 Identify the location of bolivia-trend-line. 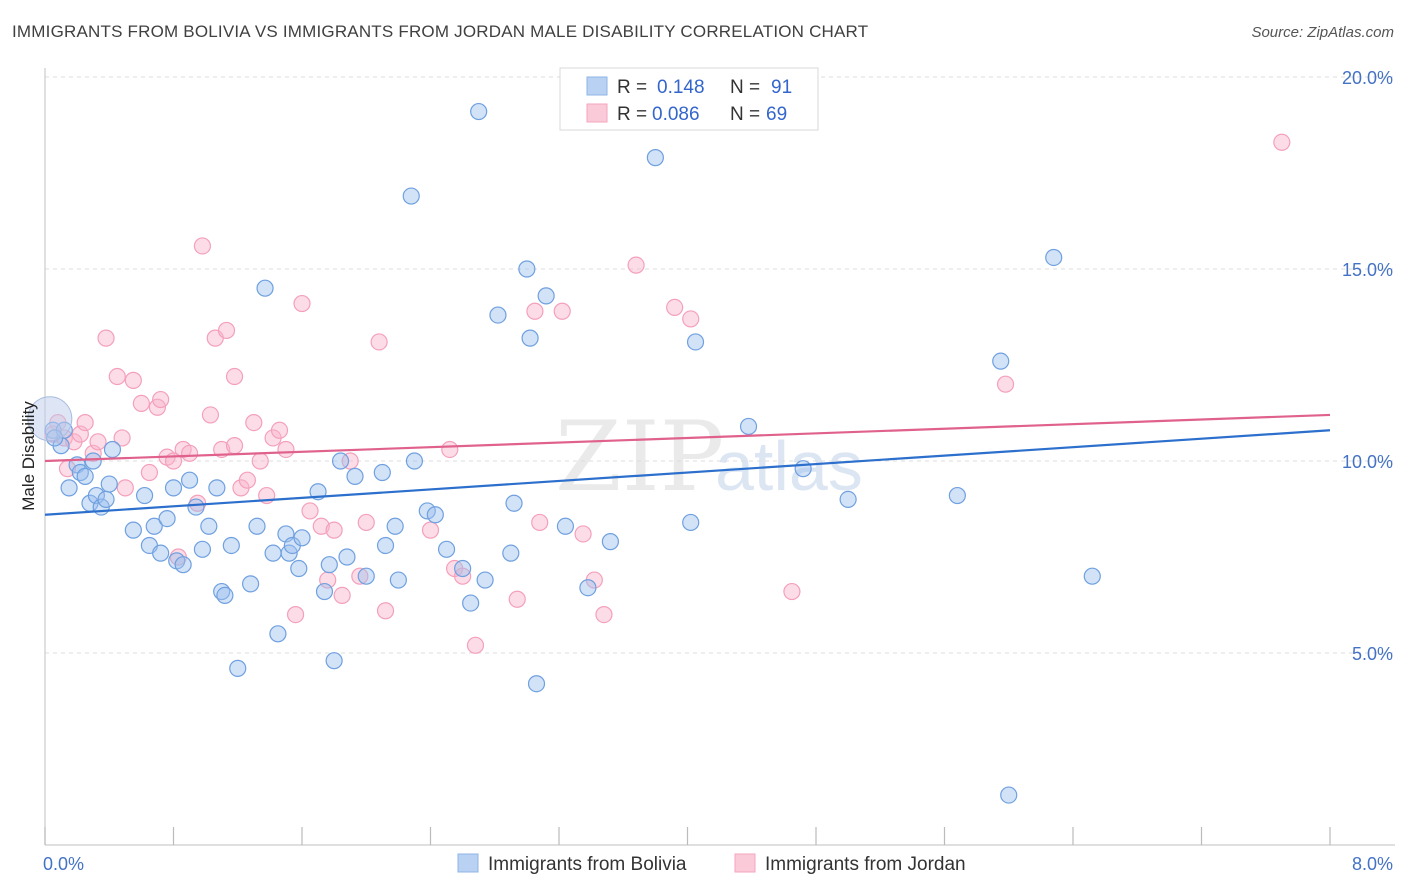
(687, 472).